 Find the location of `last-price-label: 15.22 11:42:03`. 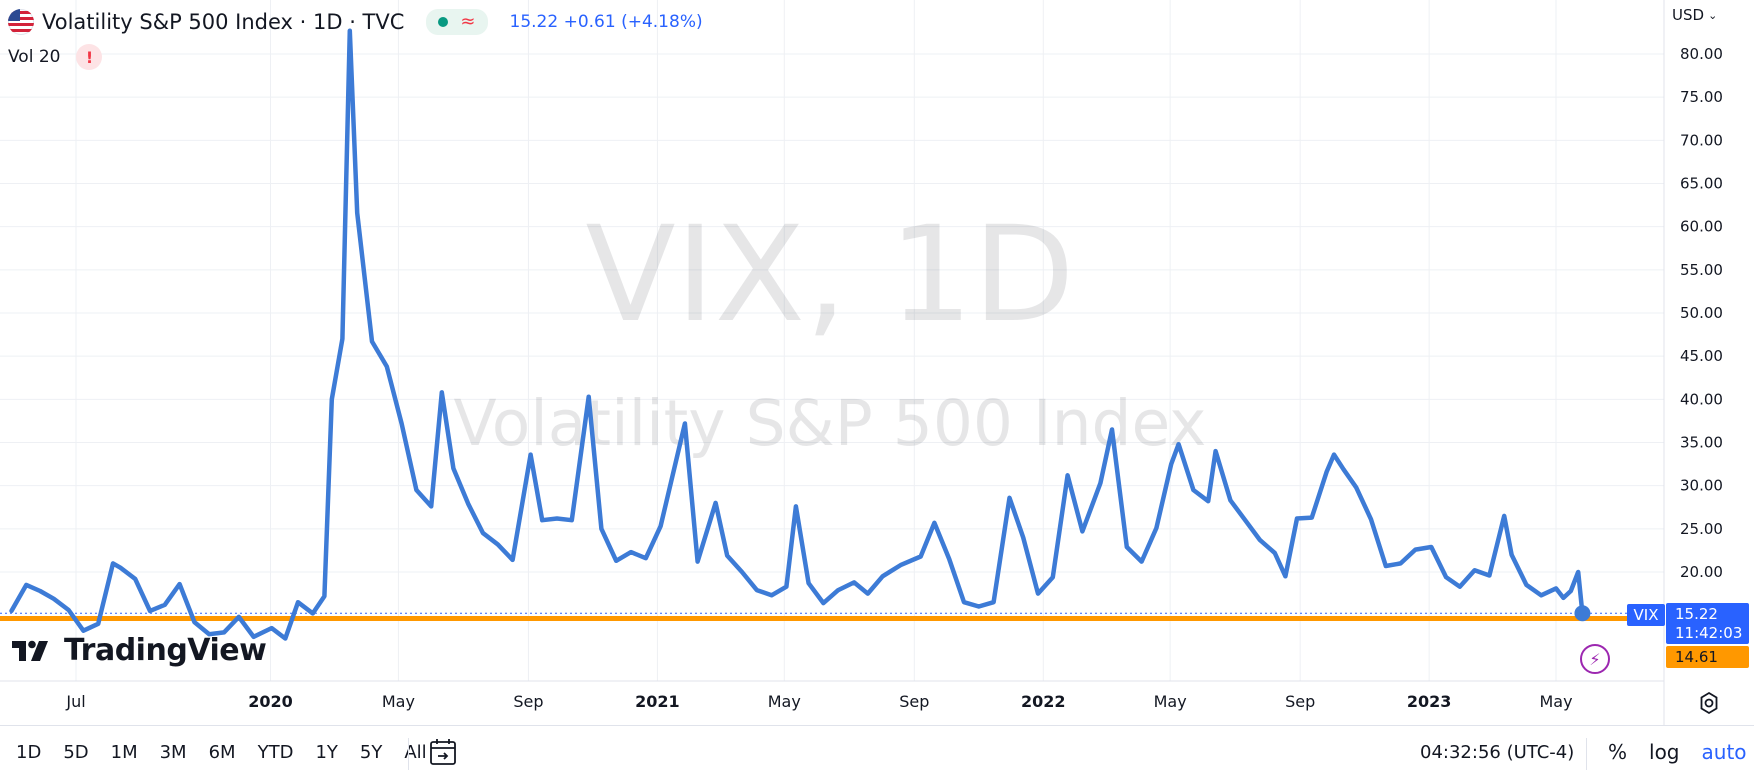

last-price-label: 15.22 11:42:03 is located at coordinates (1707, 623).